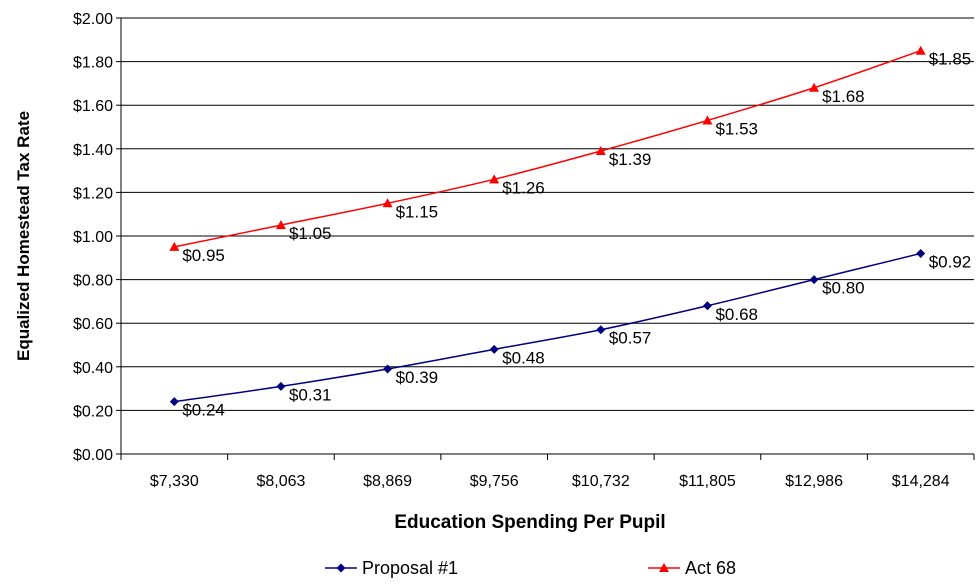  What do you see at coordinates (710, 568) in the screenshot?
I see `legend-label: Act 68` at bounding box center [710, 568].